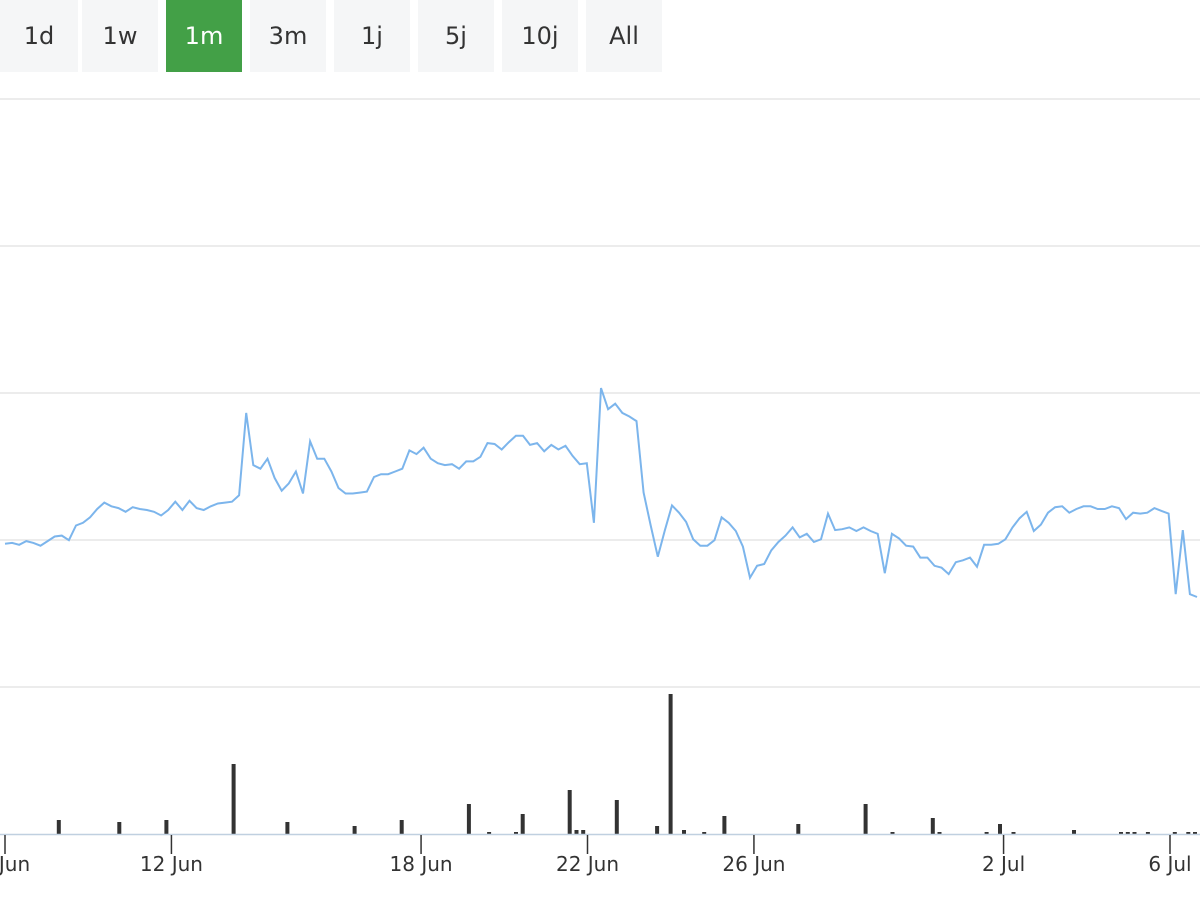  What do you see at coordinates (1003, 864) in the screenshot?
I see `x-tick-label: 2 Jul` at bounding box center [1003, 864].